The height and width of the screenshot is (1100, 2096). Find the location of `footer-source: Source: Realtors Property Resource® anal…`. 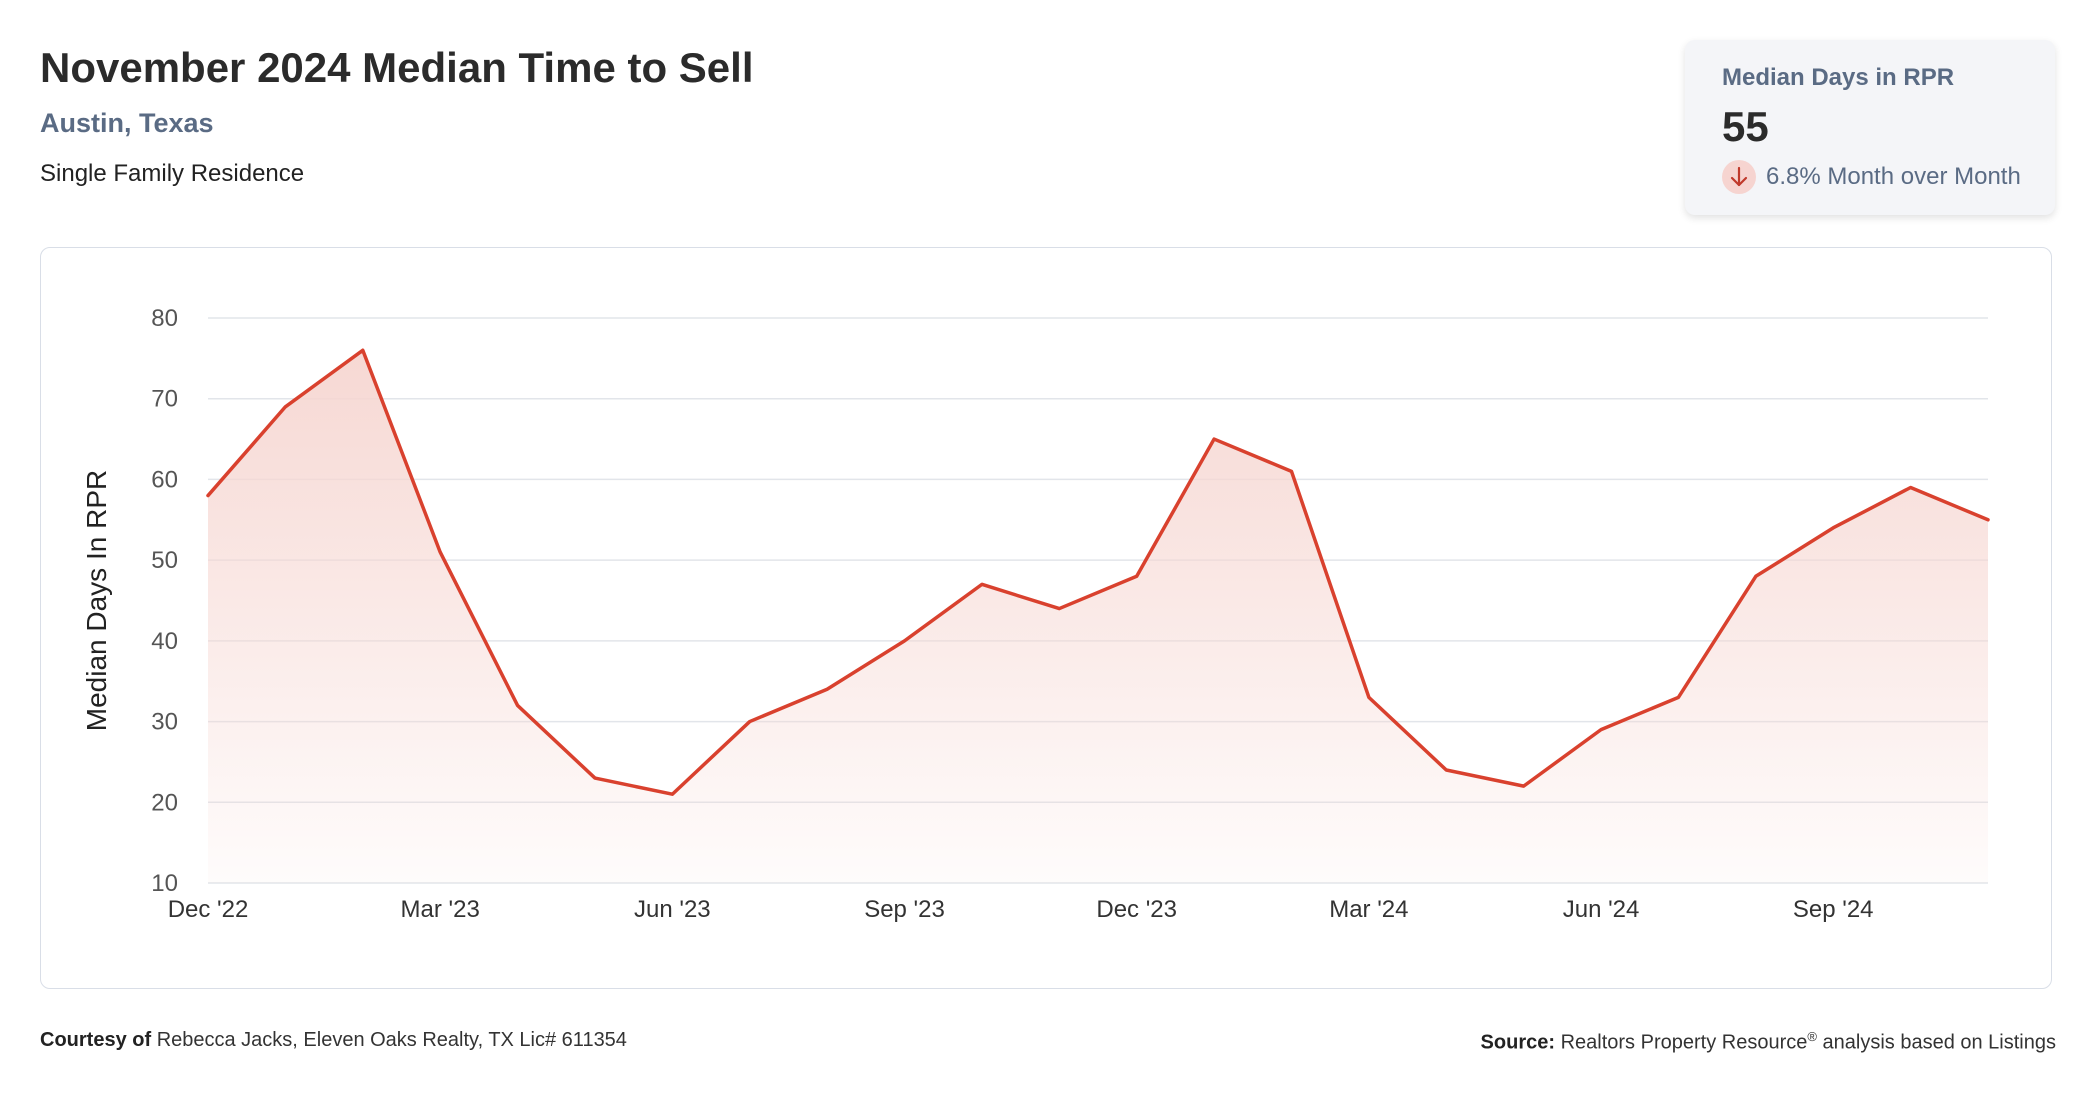

footer-source: Source: Realtors Property Resource® anal… is located at coordinates (1768, 1042).